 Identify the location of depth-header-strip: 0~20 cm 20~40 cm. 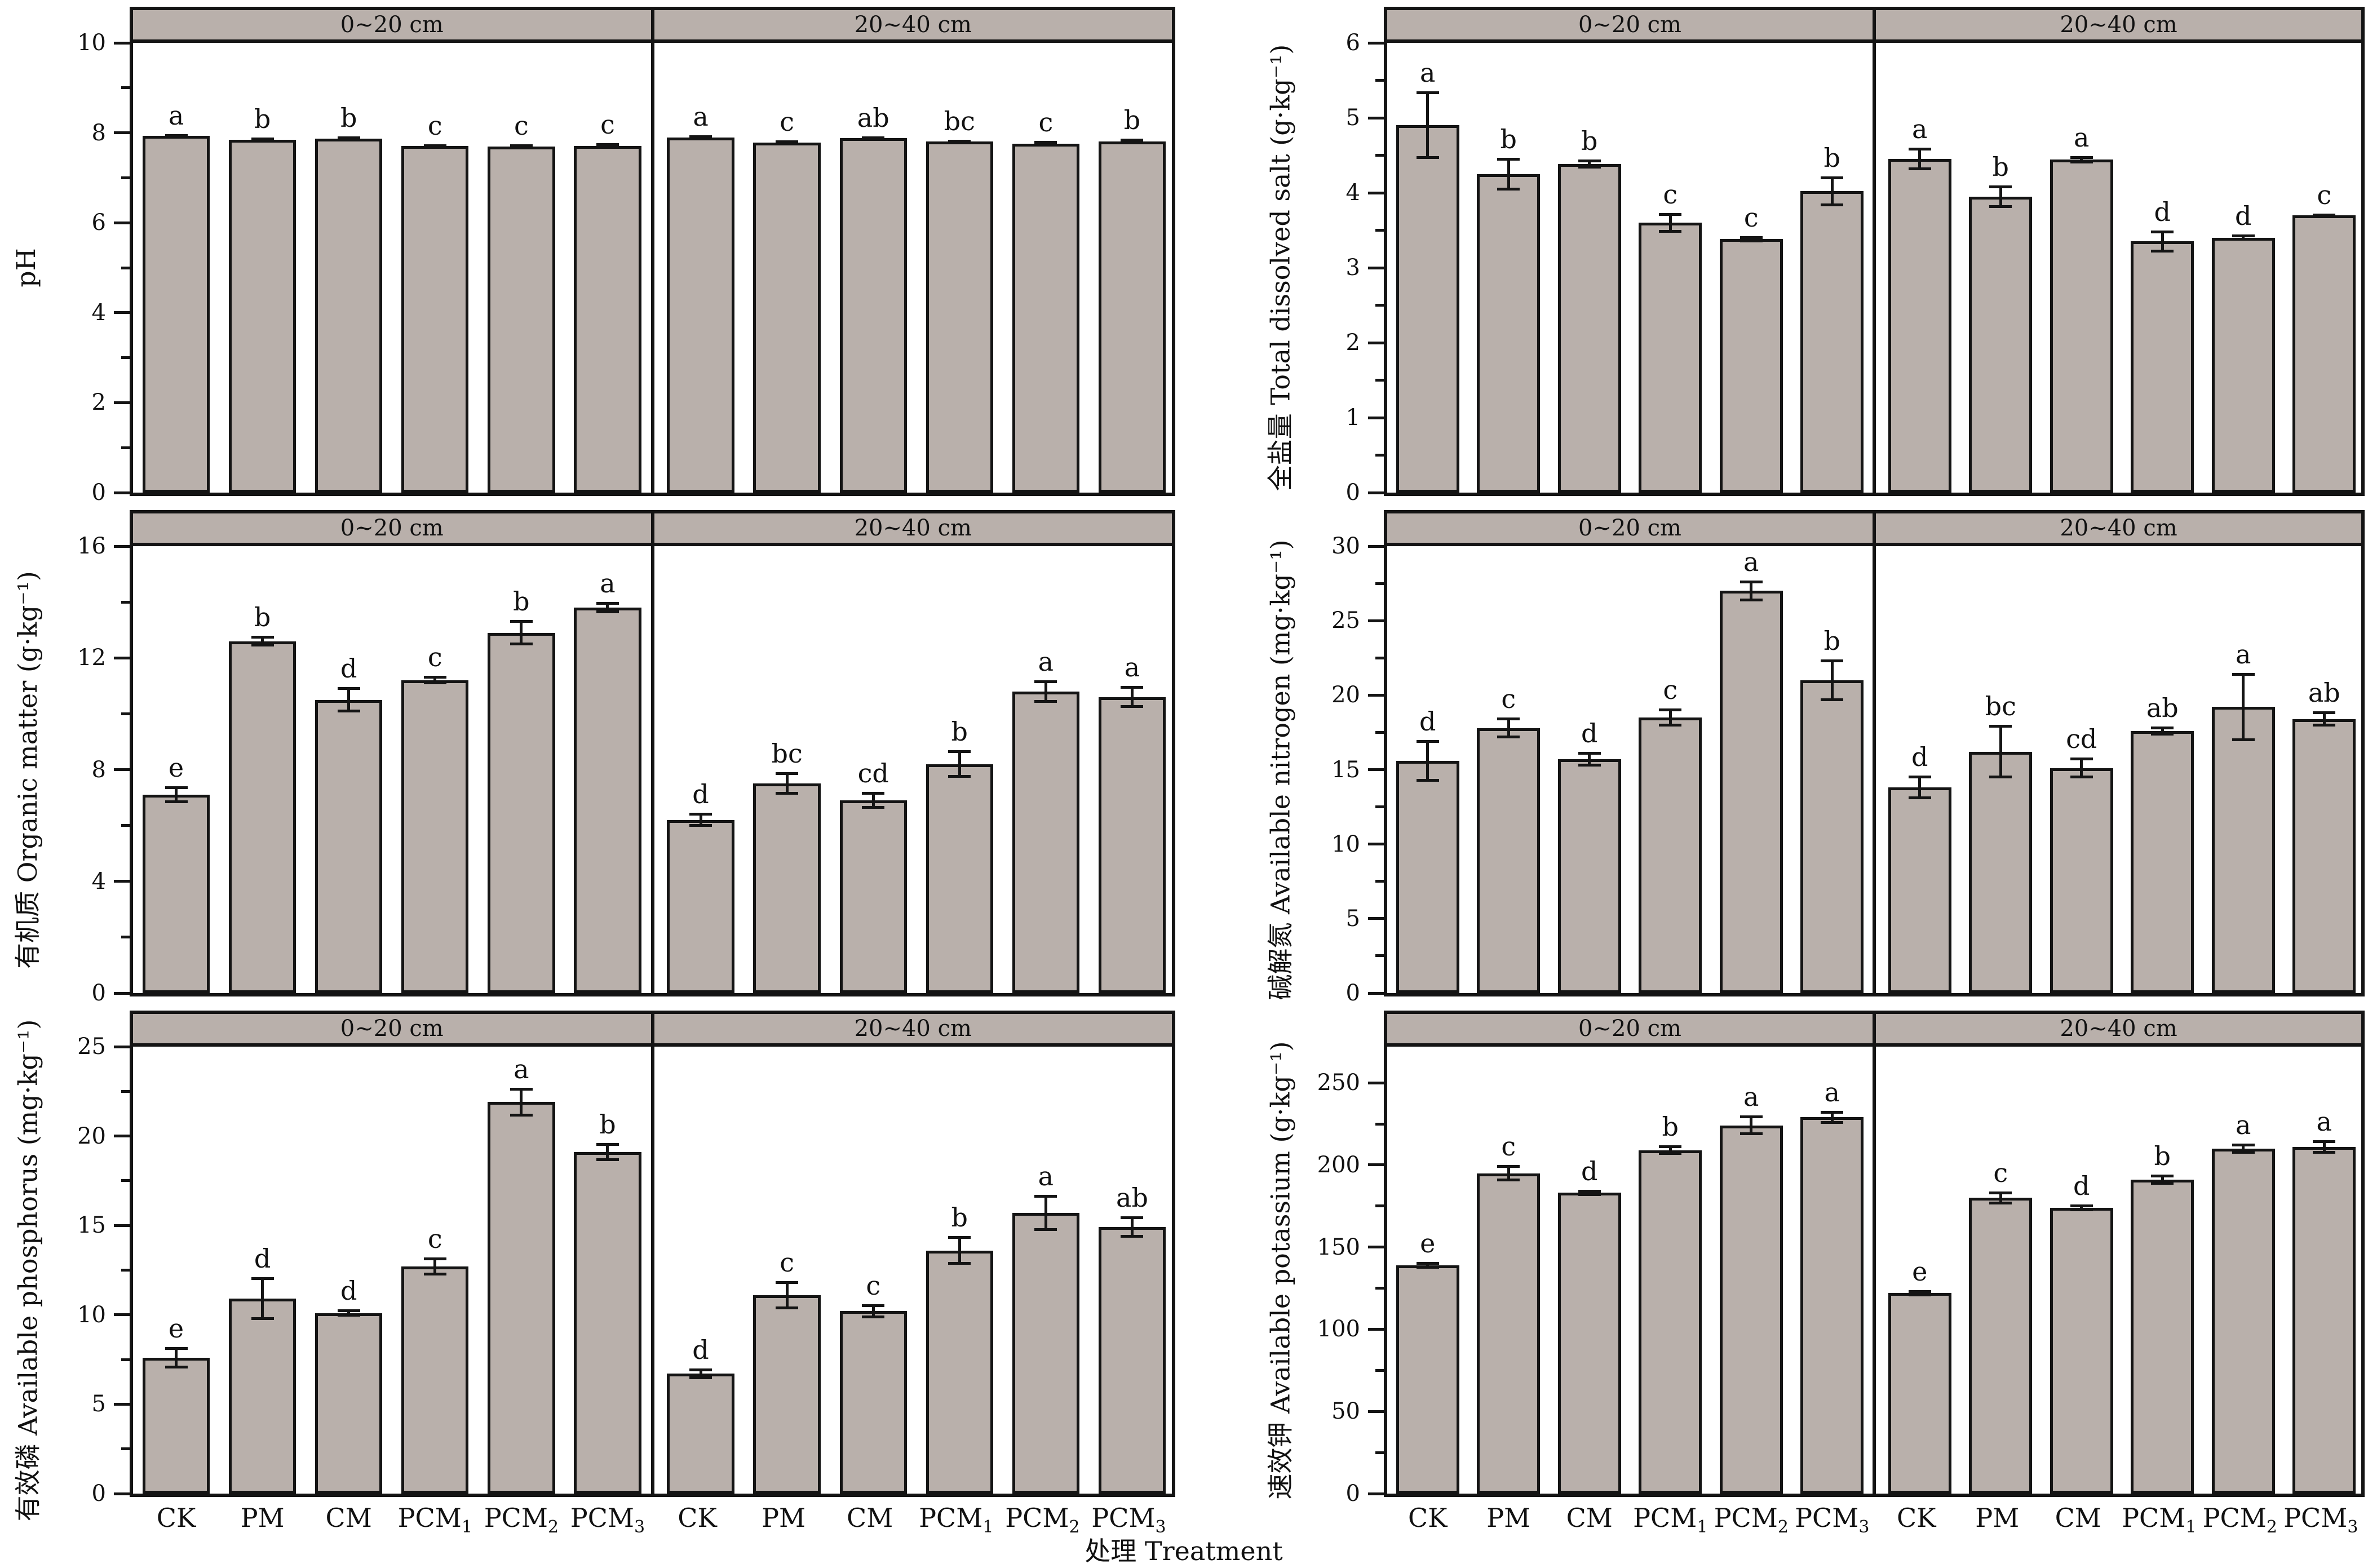
(1874, 27).